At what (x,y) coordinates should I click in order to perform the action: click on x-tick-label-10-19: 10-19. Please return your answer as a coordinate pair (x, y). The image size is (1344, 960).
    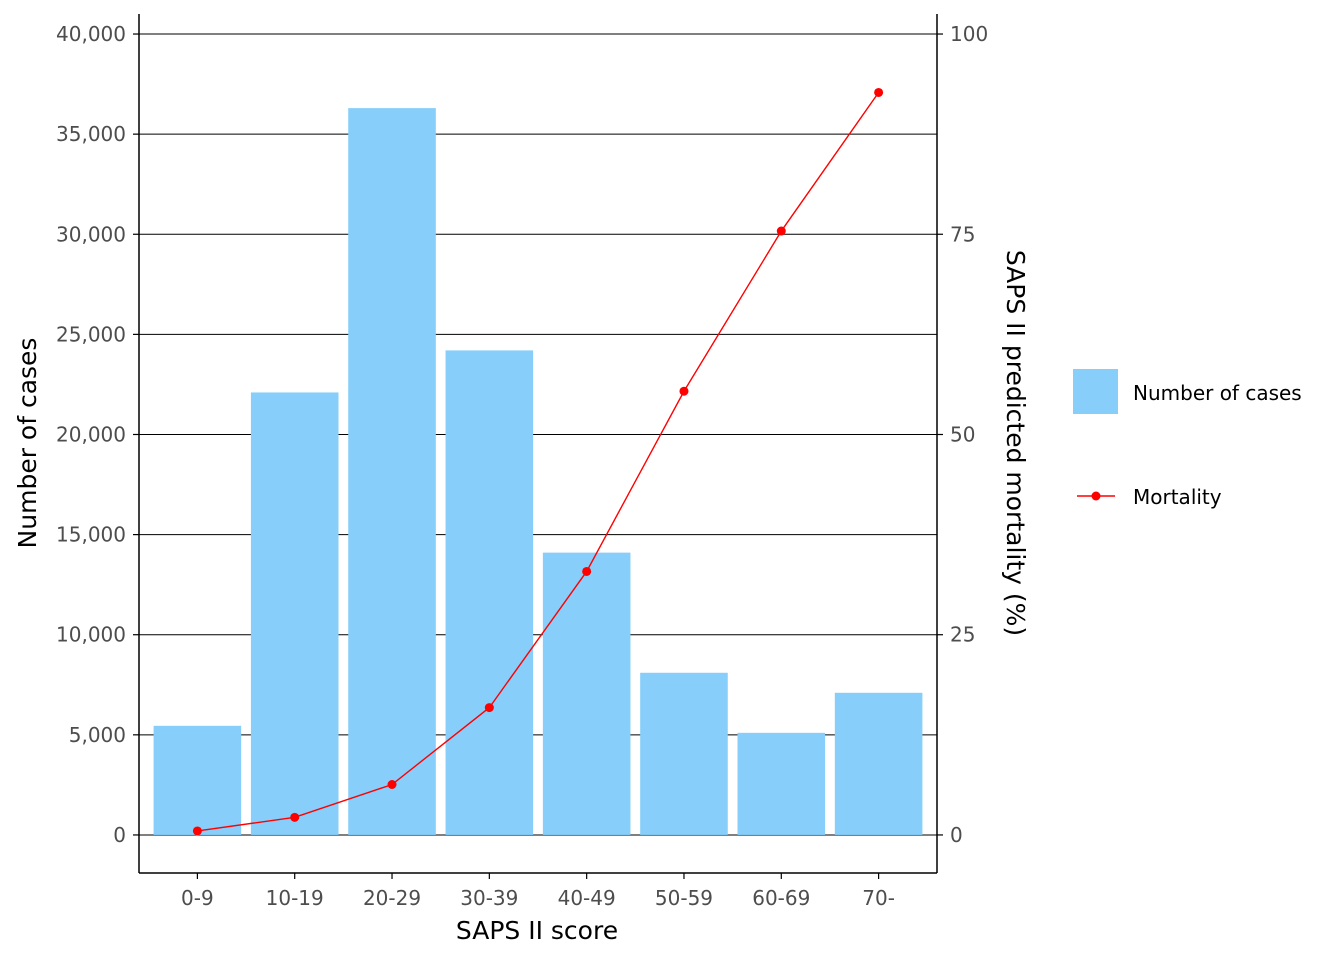
    Looking at the image, I should click on (295, 898).